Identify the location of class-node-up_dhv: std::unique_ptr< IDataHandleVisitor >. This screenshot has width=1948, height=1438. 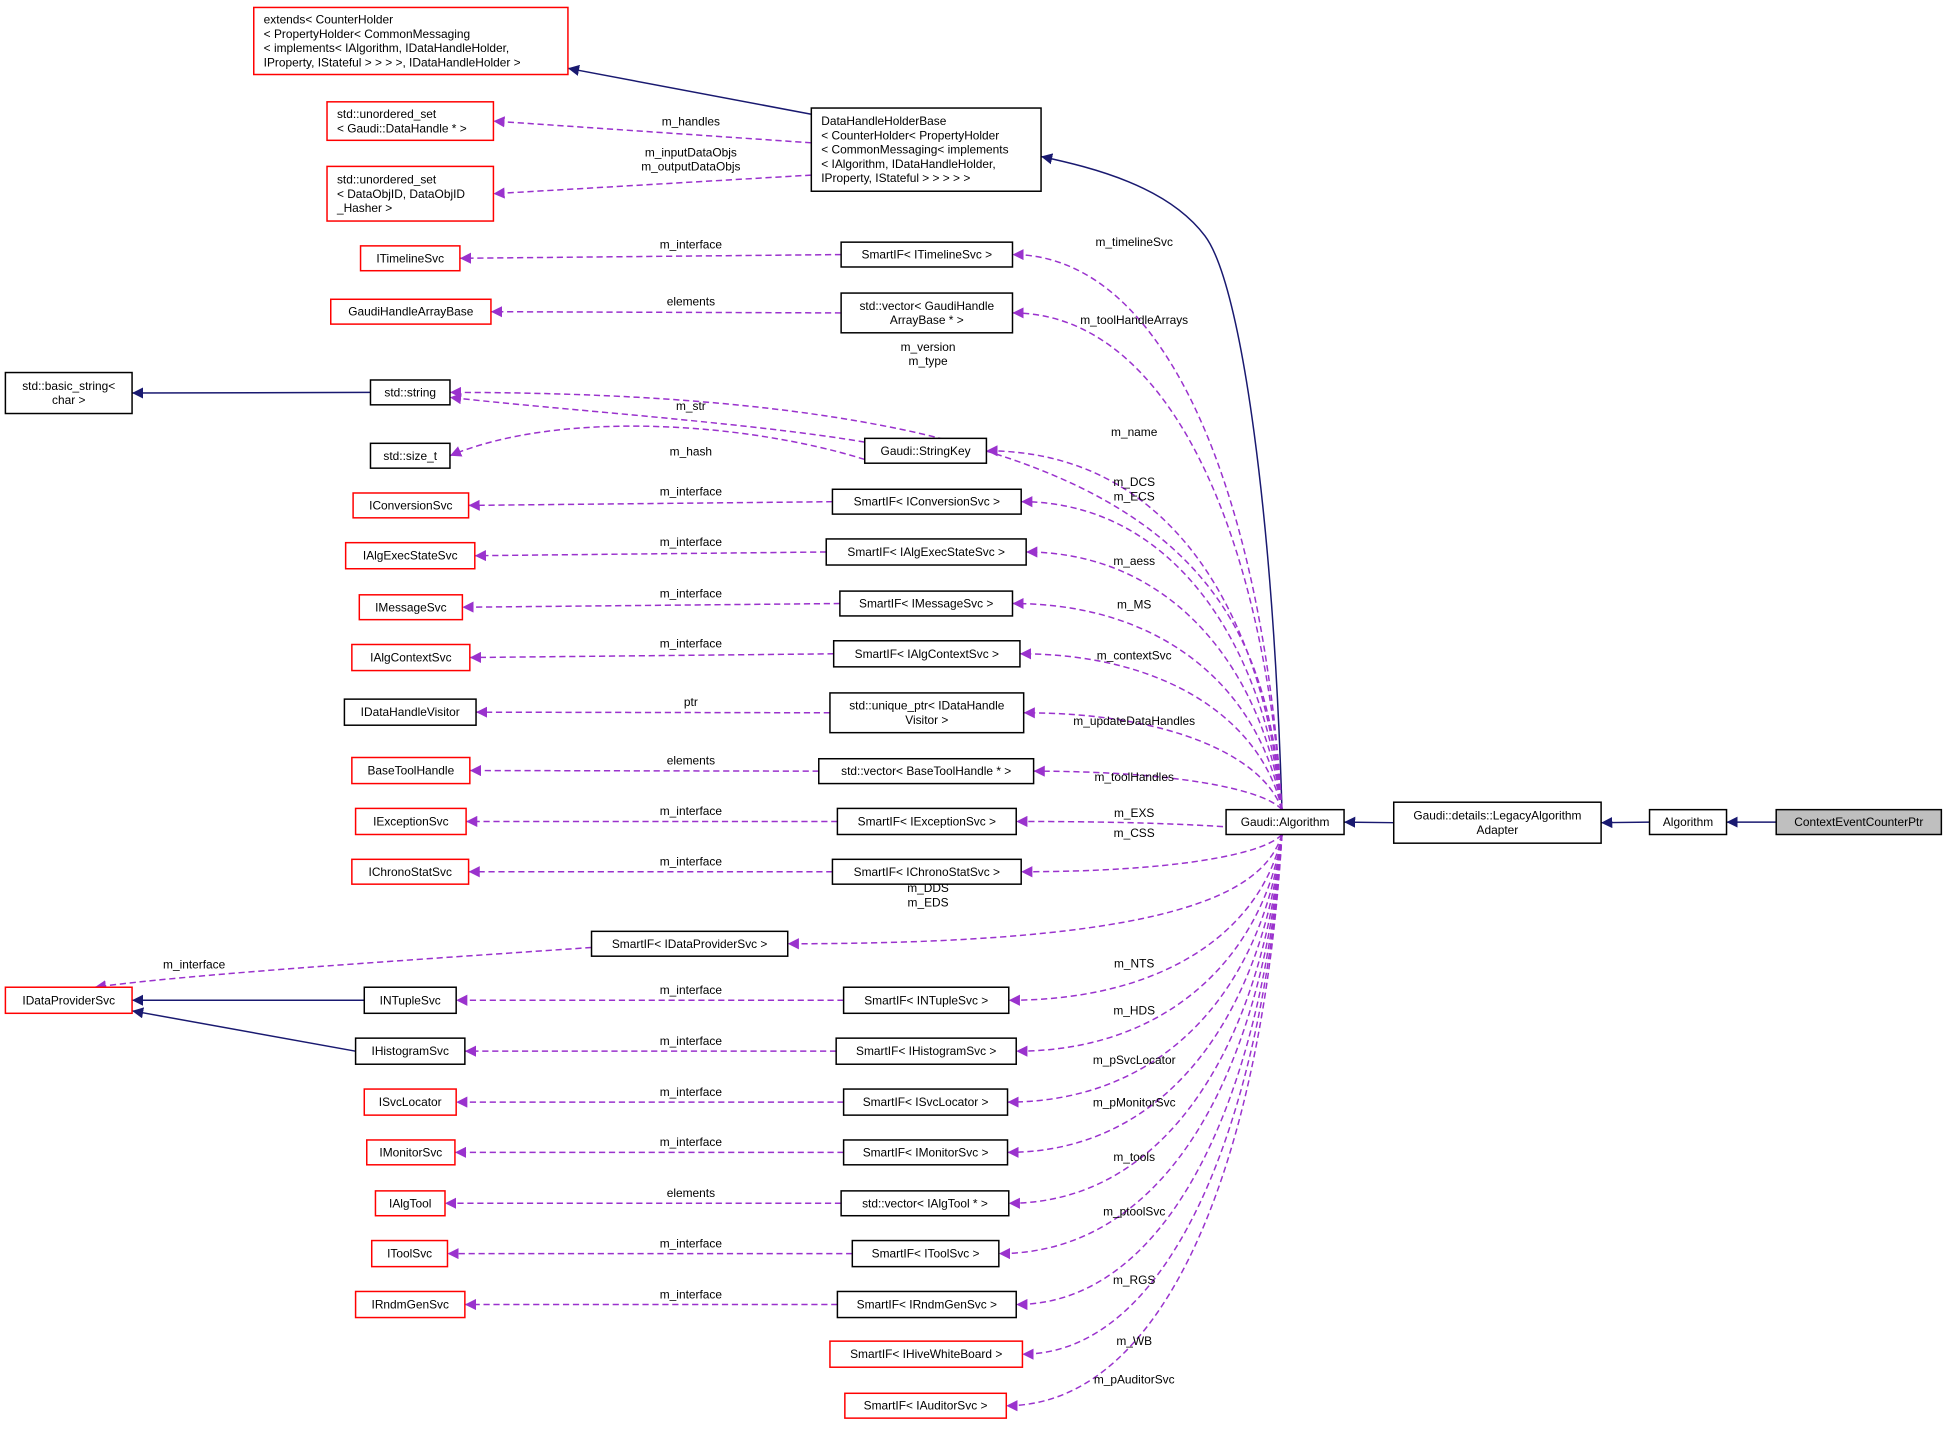
(927, 713).